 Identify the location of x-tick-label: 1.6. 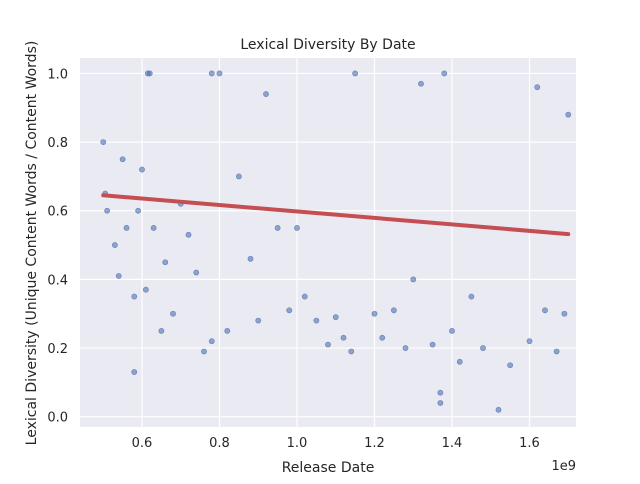
(529, 443).